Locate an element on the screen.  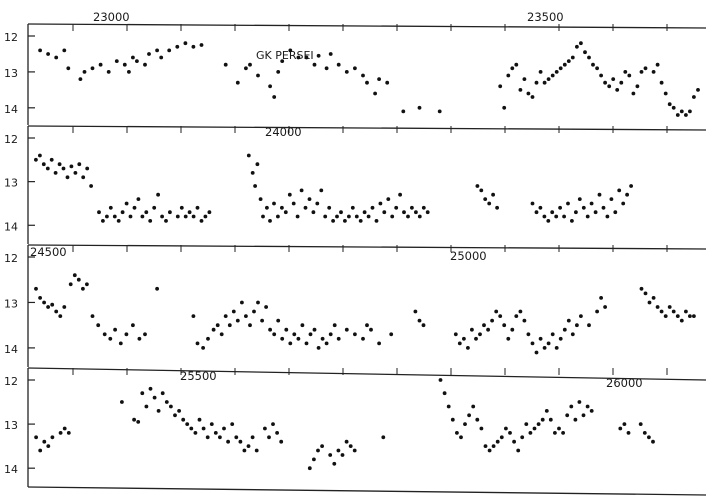
y-tick-label: 14 is located at coordinates (11, 109).